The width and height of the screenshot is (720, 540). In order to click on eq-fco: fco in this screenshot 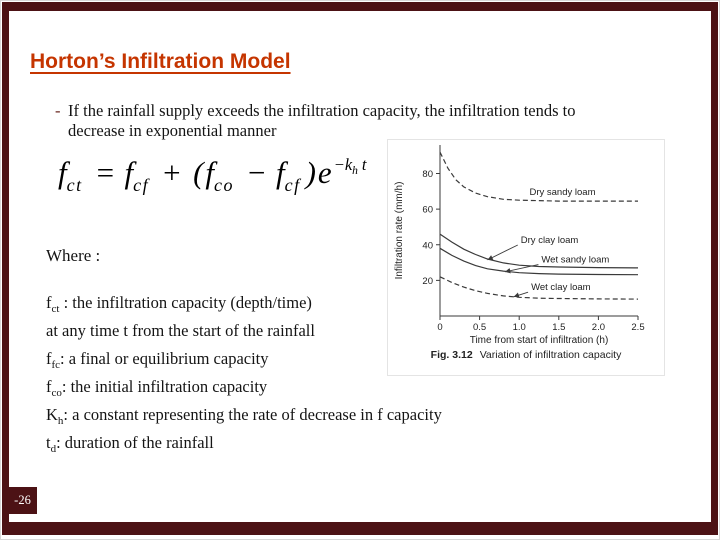, I will do `click(220, 175)`.